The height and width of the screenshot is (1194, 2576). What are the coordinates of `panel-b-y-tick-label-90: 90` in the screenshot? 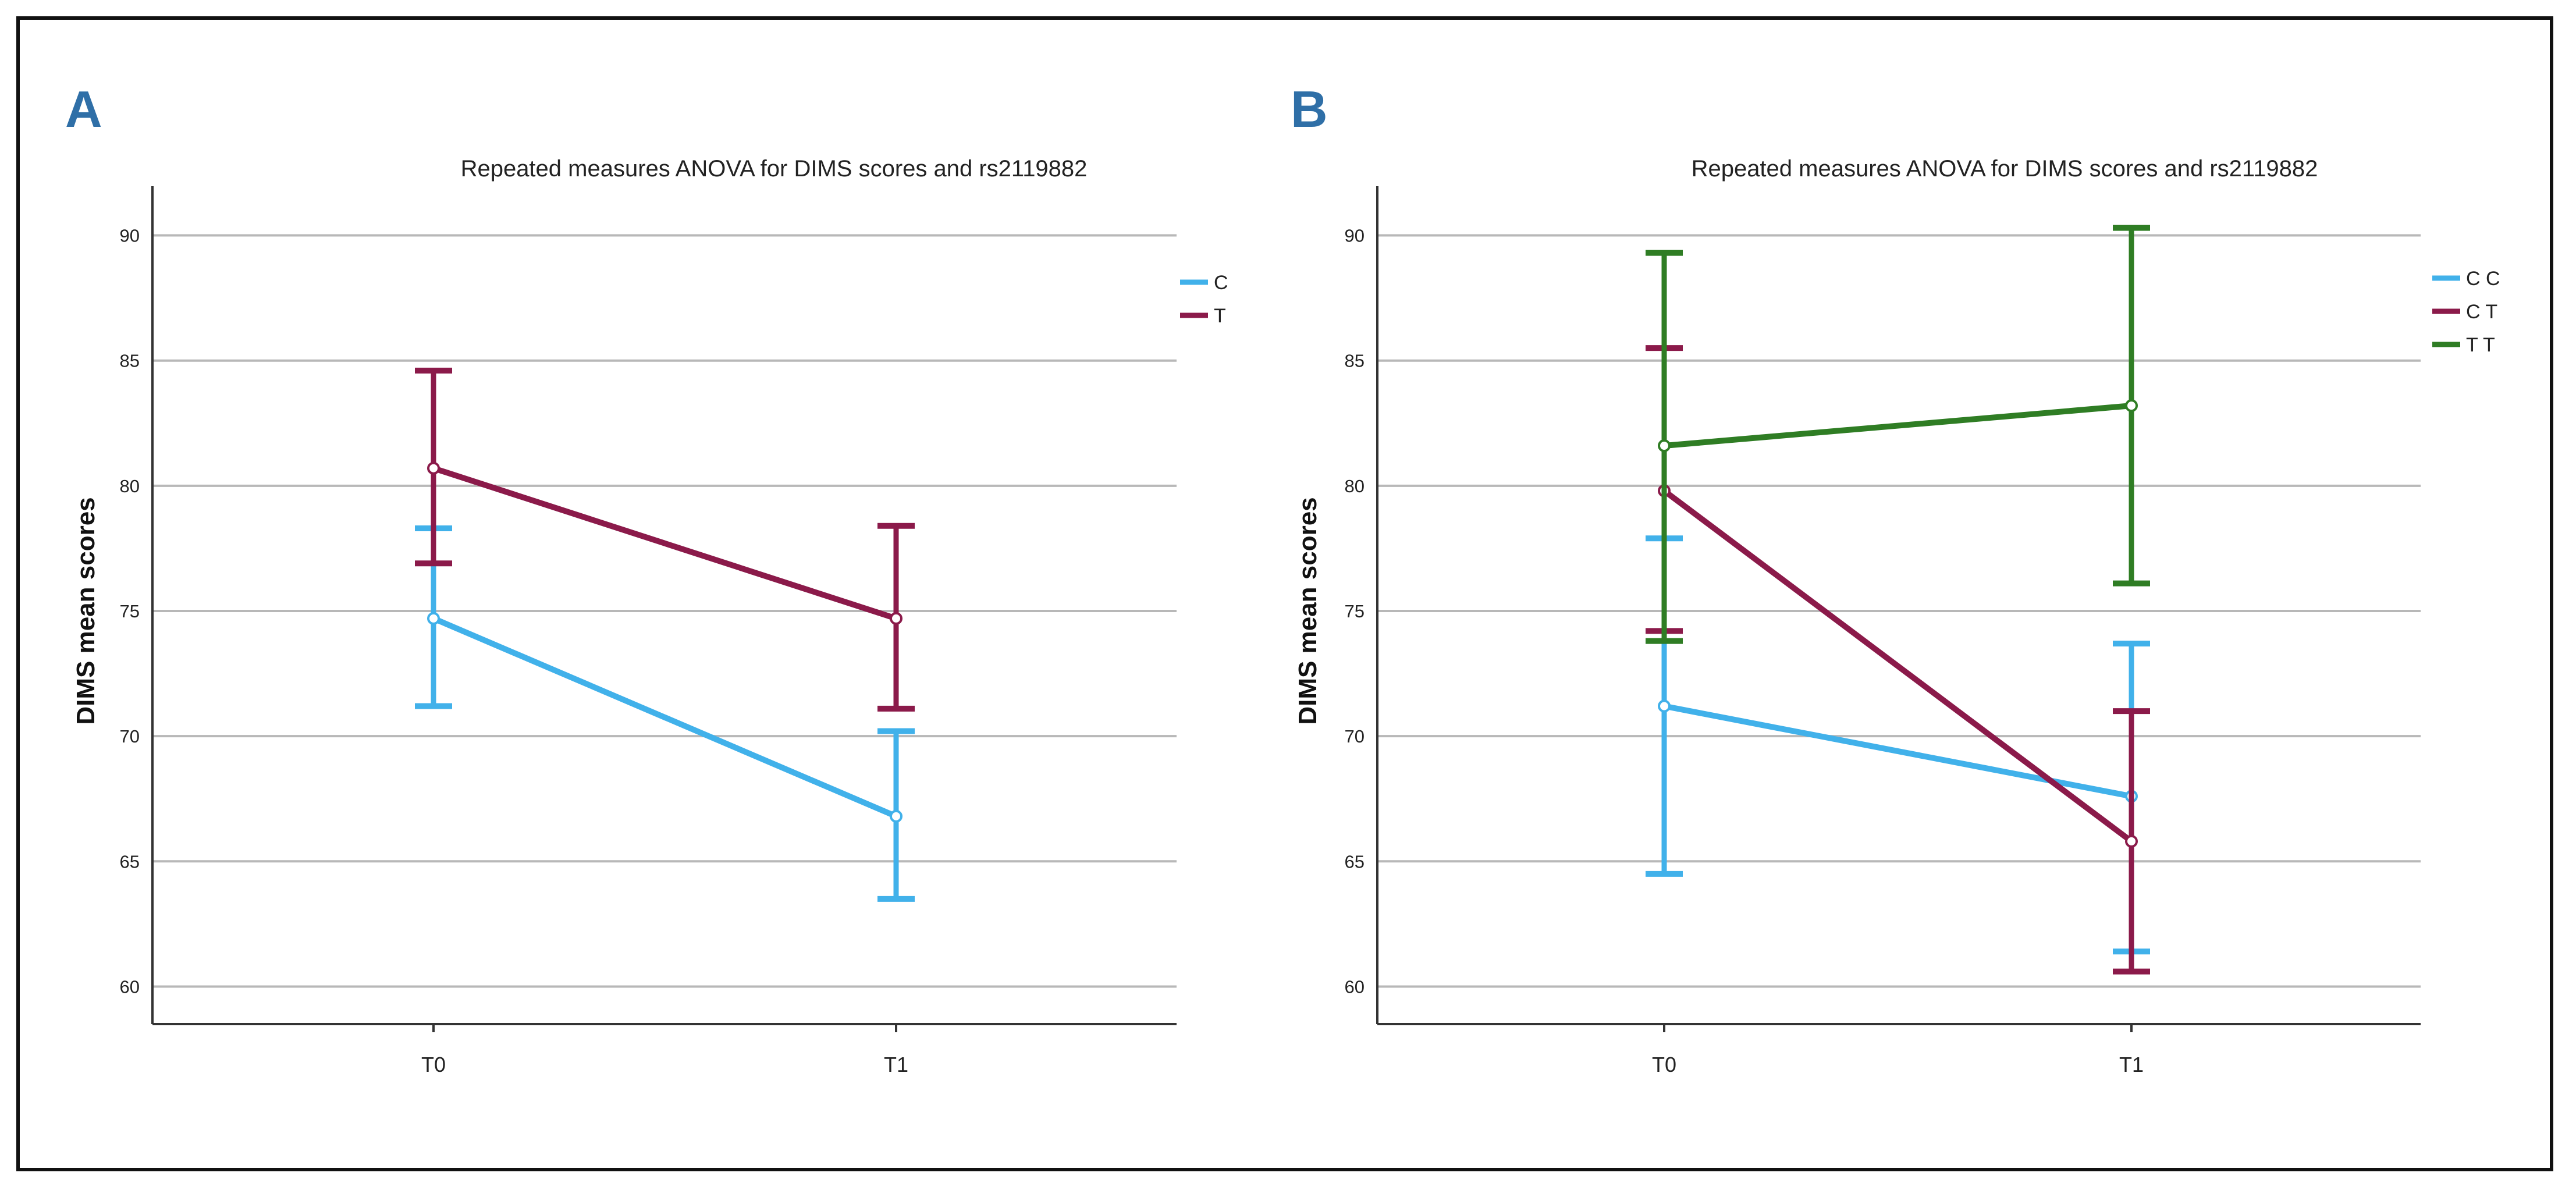 It's located at (1355, 236).